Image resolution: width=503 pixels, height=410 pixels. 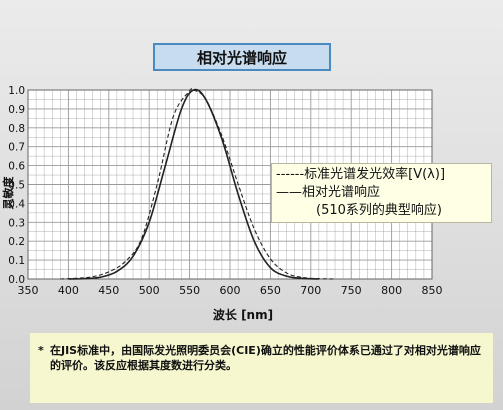 I want to click on x-tick-label: 850, so click(x=432, y=290).